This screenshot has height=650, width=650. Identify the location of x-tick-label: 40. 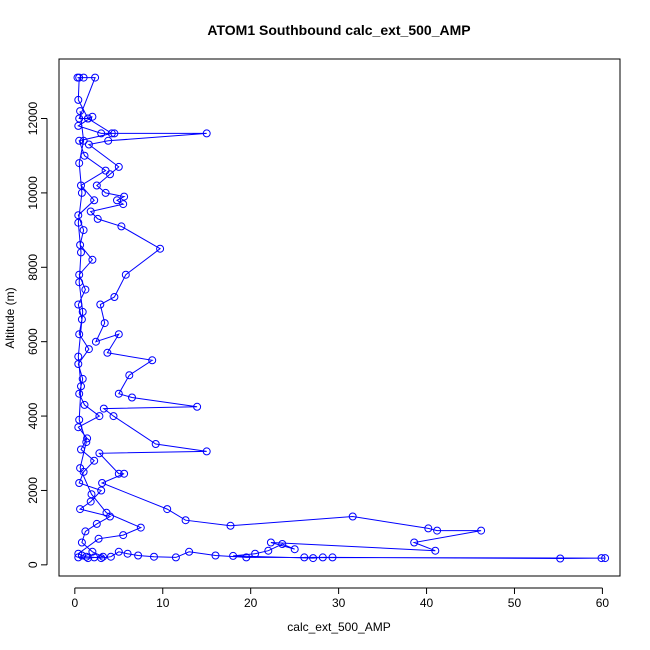
(427, 603).